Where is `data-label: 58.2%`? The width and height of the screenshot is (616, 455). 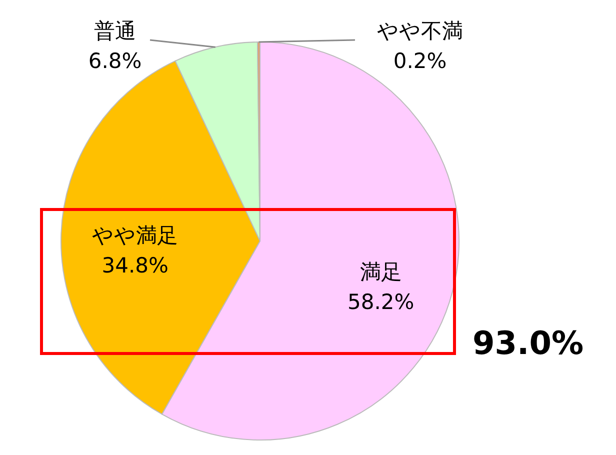
data-label: 58.2% is located at coordinates (381, 302).